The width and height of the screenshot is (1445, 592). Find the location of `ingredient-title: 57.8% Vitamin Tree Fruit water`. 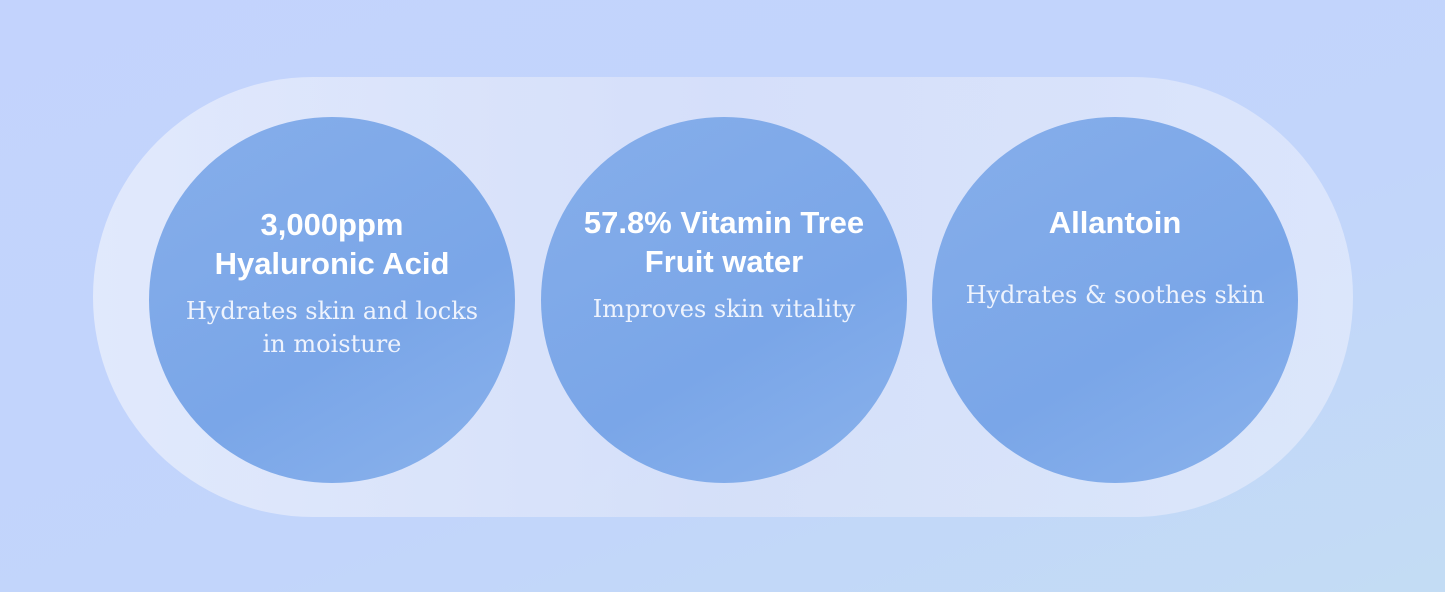

ingredient-title: 57.8% Vitamin Tree Fruit water is located at coordinates (724, 242).